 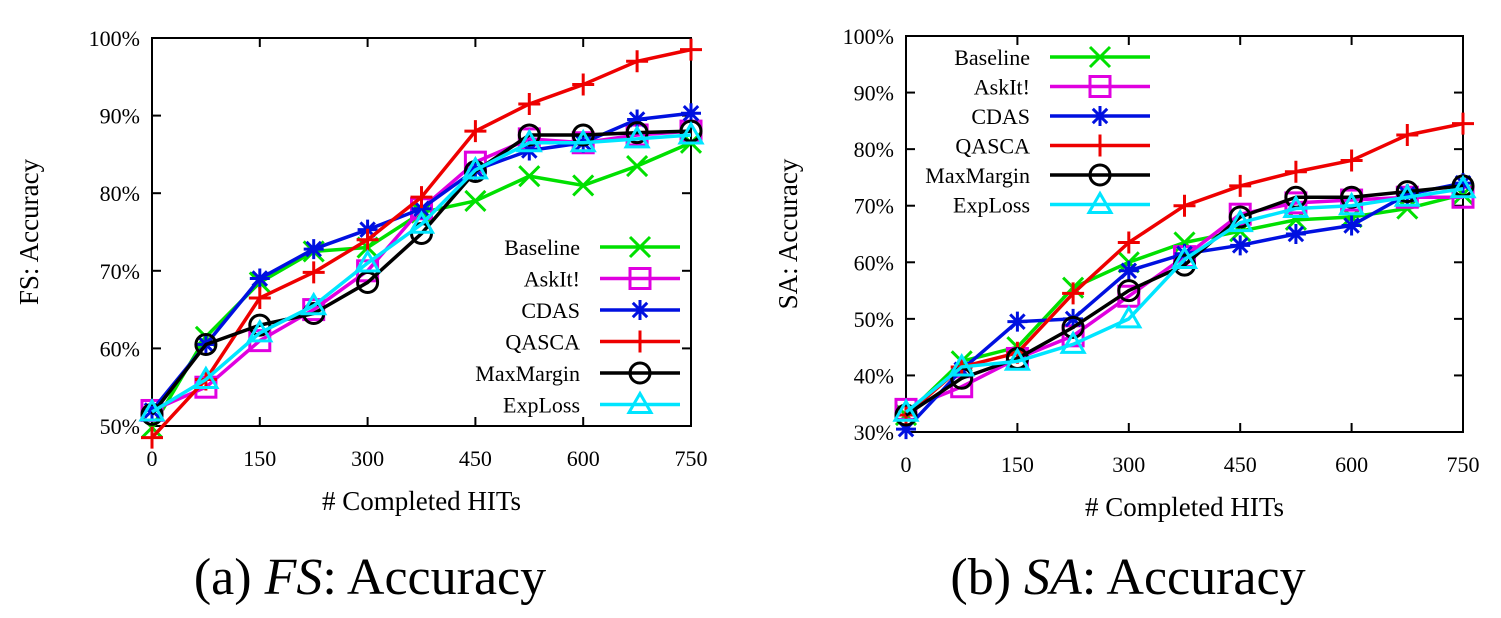 I want to click on series-line-askit, so click(x=1184, y=303).